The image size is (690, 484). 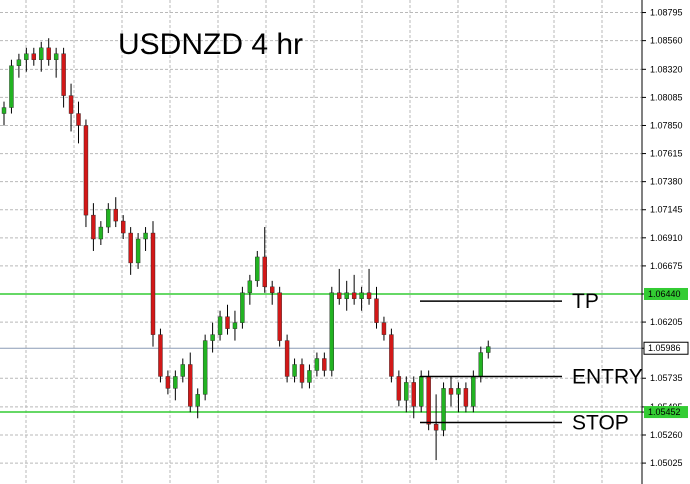 I want to click on tick-label: 1.07145, so click(x=666, y=210).